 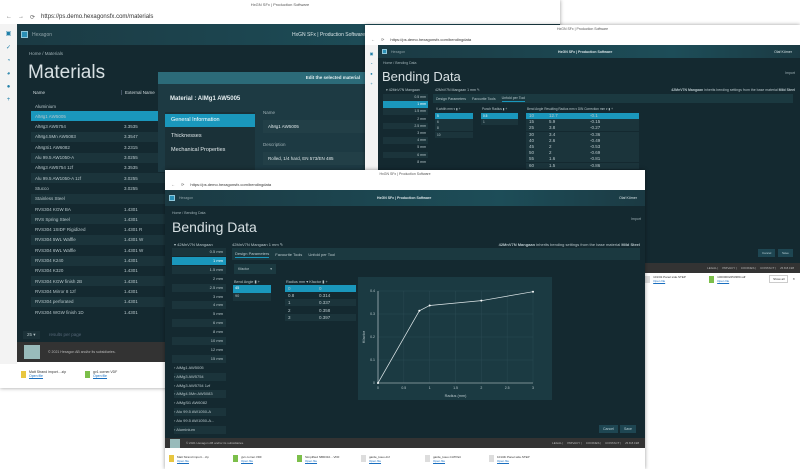 What do you see at coordinates (400, 63) in the screenshot?
I see `breadcrumb: Home / Bending Data` at bounding box center [400, 63].